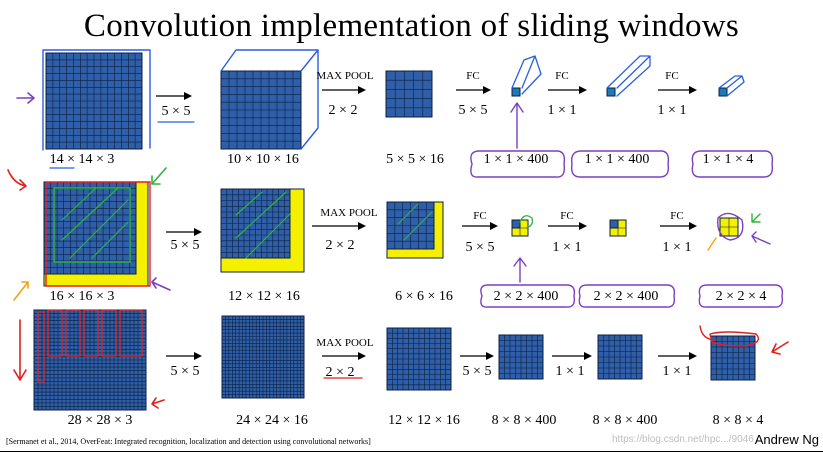 This screenshot has width=823, height=454. I want to click on row2-op-fc1: FC, so click(480, 216).